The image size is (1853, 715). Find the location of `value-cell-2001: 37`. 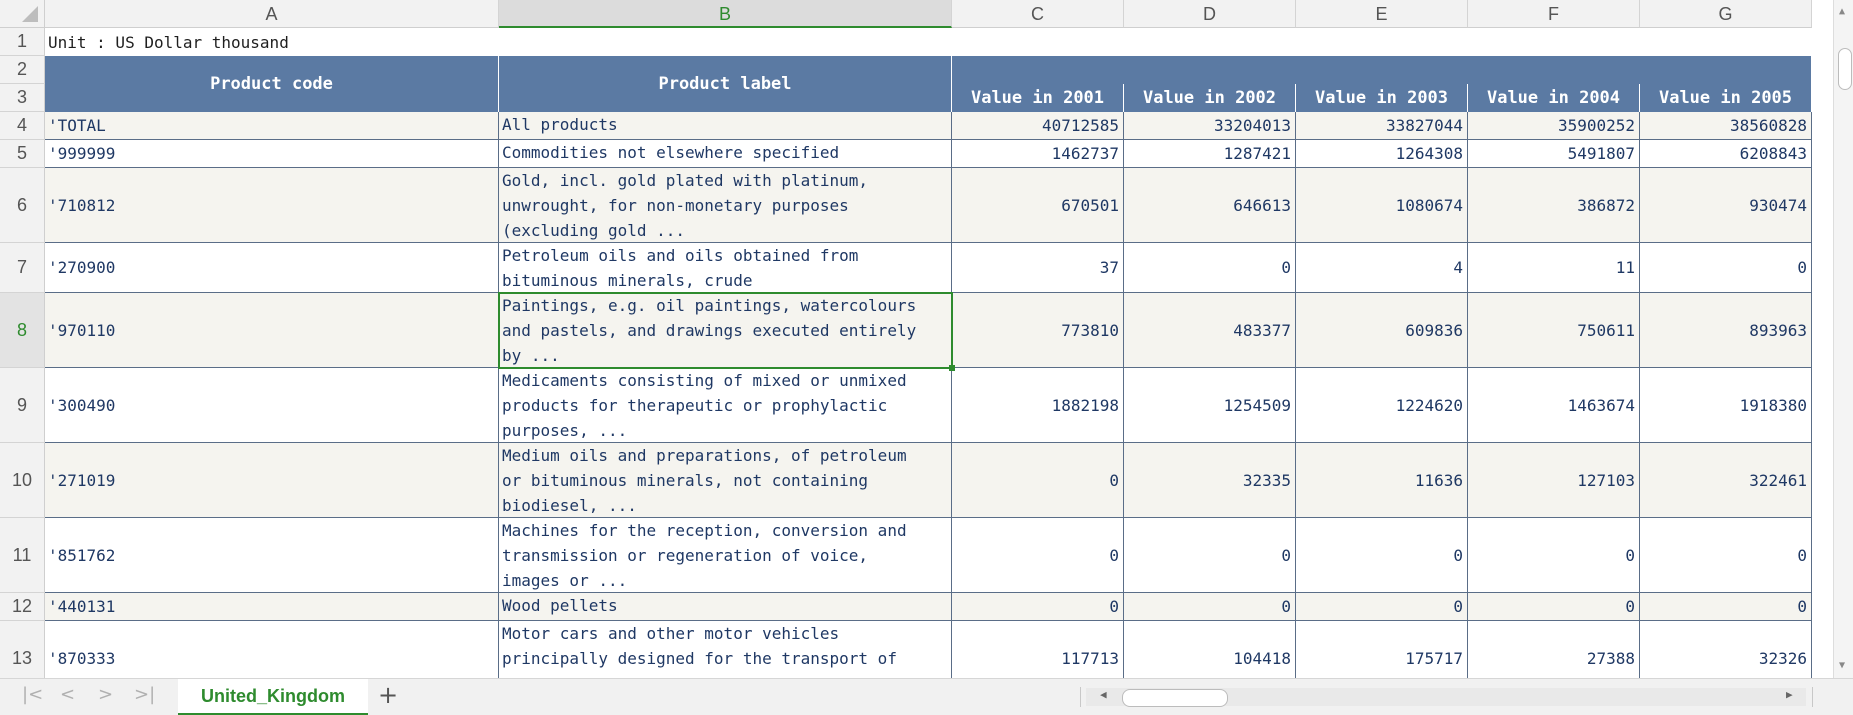

value-cell-2001: 37 is located at coordinates (1038, 268).